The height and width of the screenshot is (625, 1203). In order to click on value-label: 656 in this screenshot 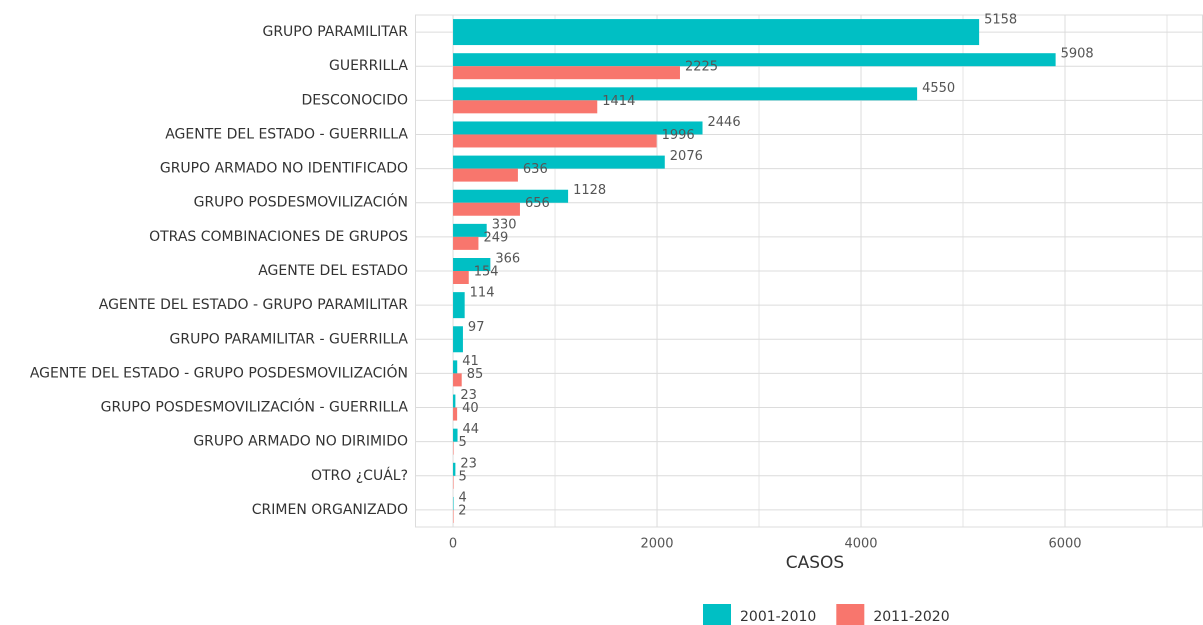, I will do `click(537, 203)`.